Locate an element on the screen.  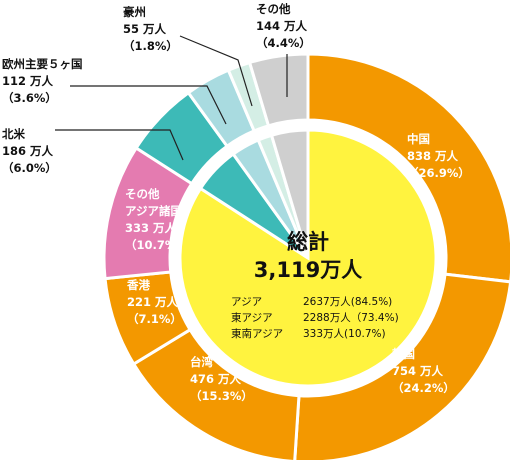
outer-label-5: 北米 186 万人（6.0%） is located at coordinates (29, 151).